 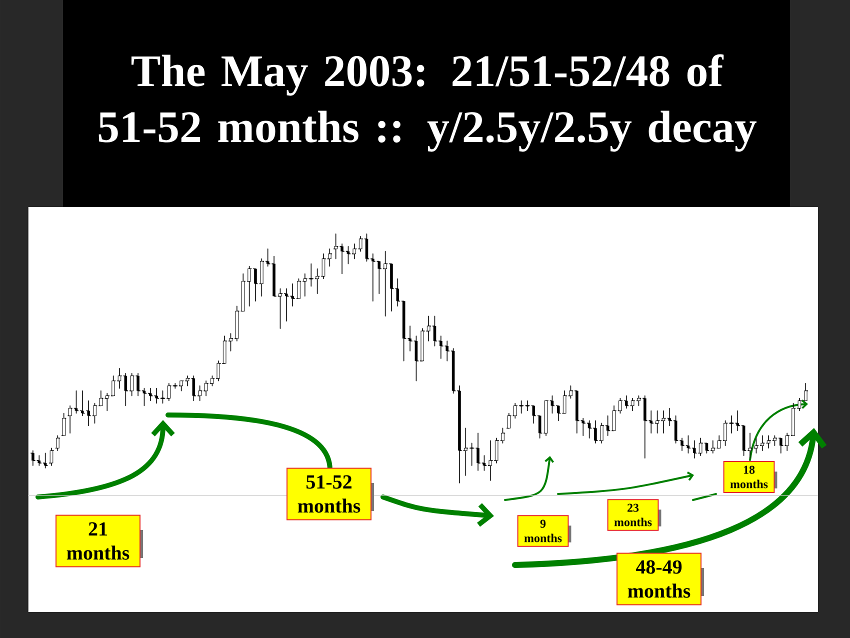 What do you see at coordinates (659, 579) in the screenshot?
I see `text: 48-49 months` at bounding box center [659, 579].